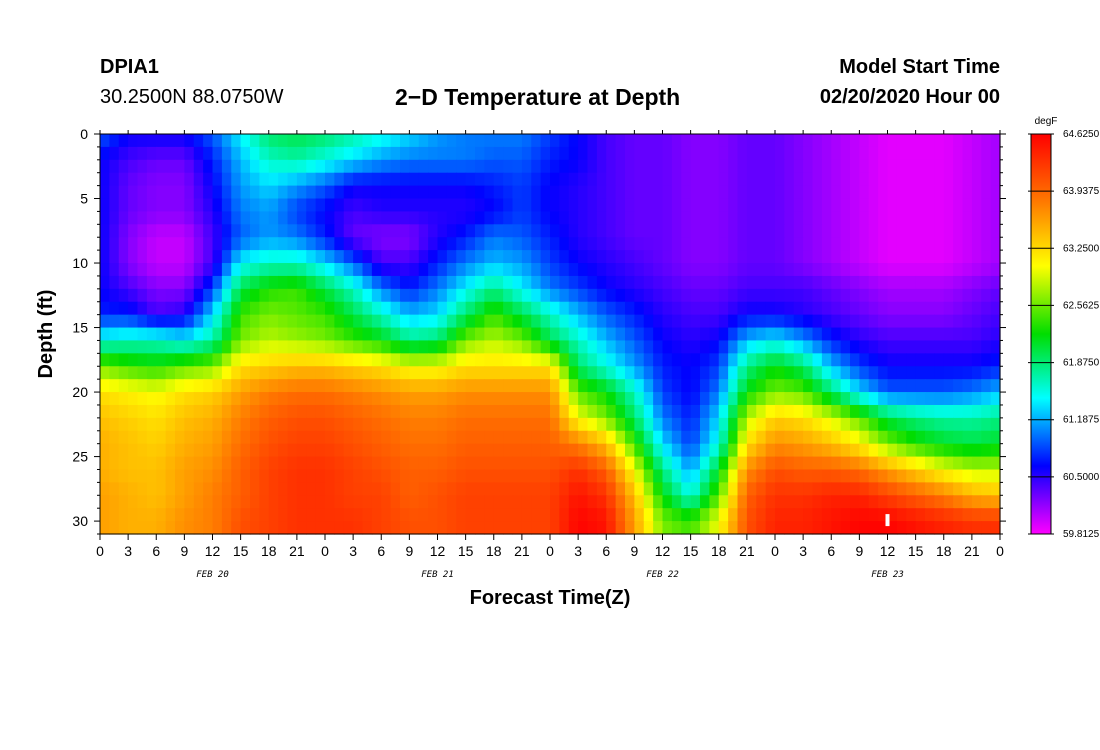 Image resolution: width=1100 pixels, height=750 pixels. I want to click on colorbar-label: 64.6250, so click(1081, 134).